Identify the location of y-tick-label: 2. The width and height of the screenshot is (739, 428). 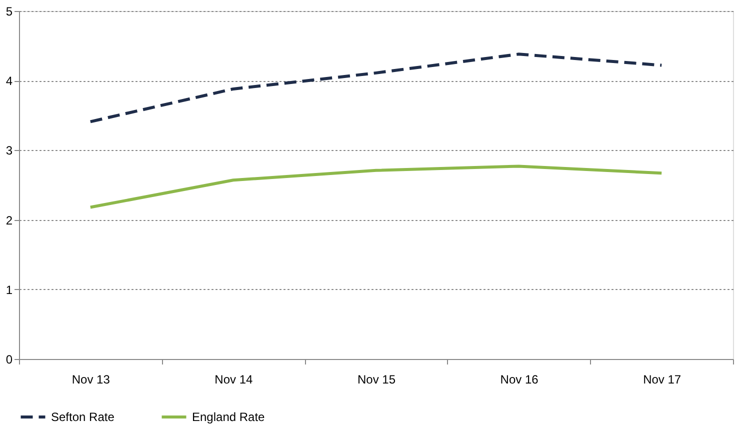
(9, 220).